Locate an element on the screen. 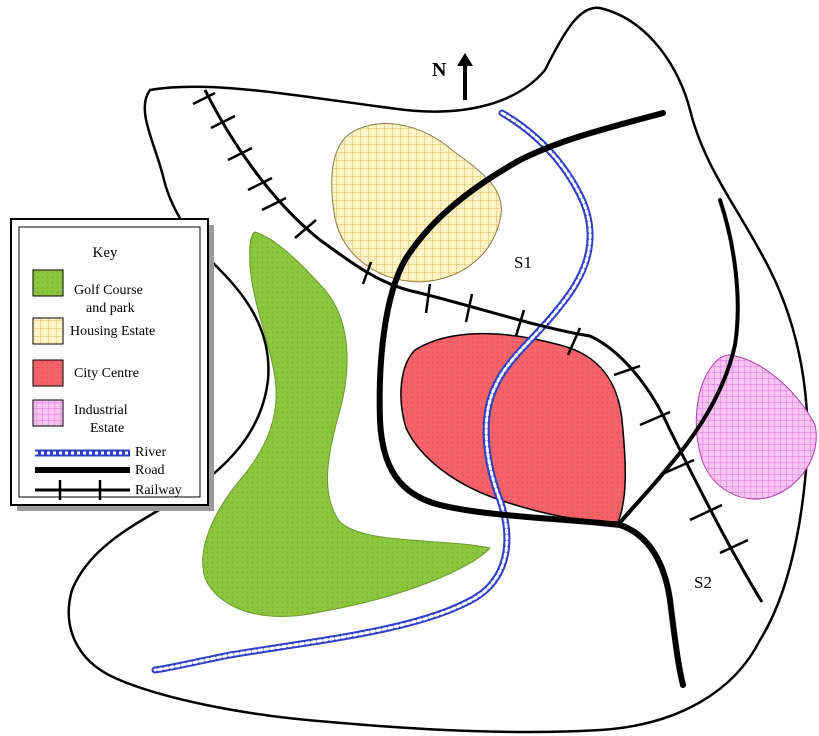  key-industrial-line2: Estate is located at coordinates (107, 428).